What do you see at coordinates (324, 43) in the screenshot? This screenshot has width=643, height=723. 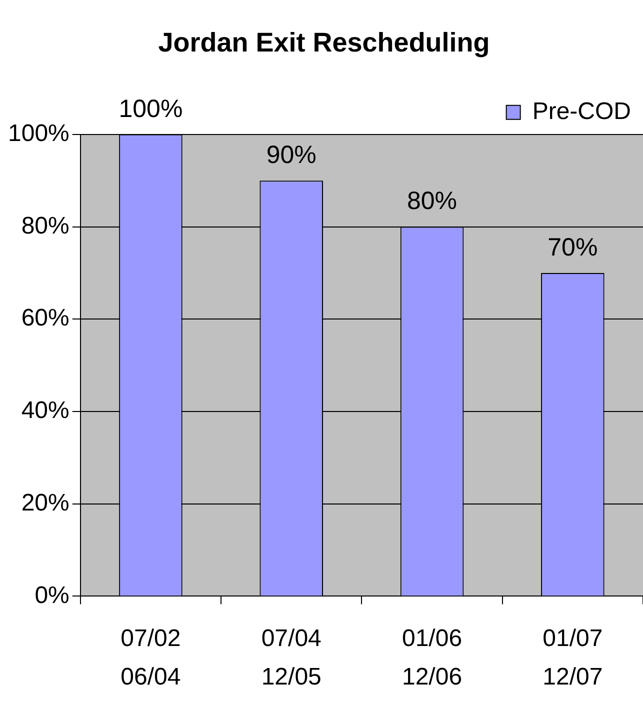 I see `chart-title: Jordan Exit Rescheduling` at bounding box center [324, 43].